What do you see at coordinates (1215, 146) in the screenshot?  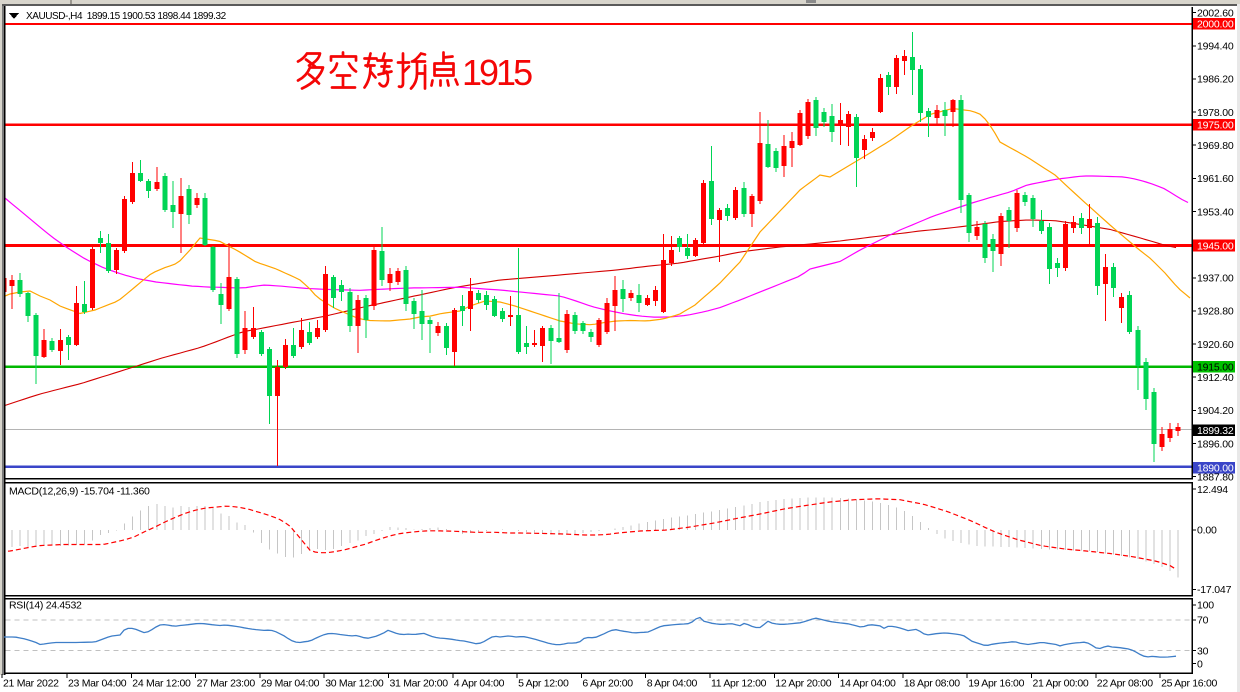 I see `svg-text: 1969.80` at bounding box center [1215, 146].